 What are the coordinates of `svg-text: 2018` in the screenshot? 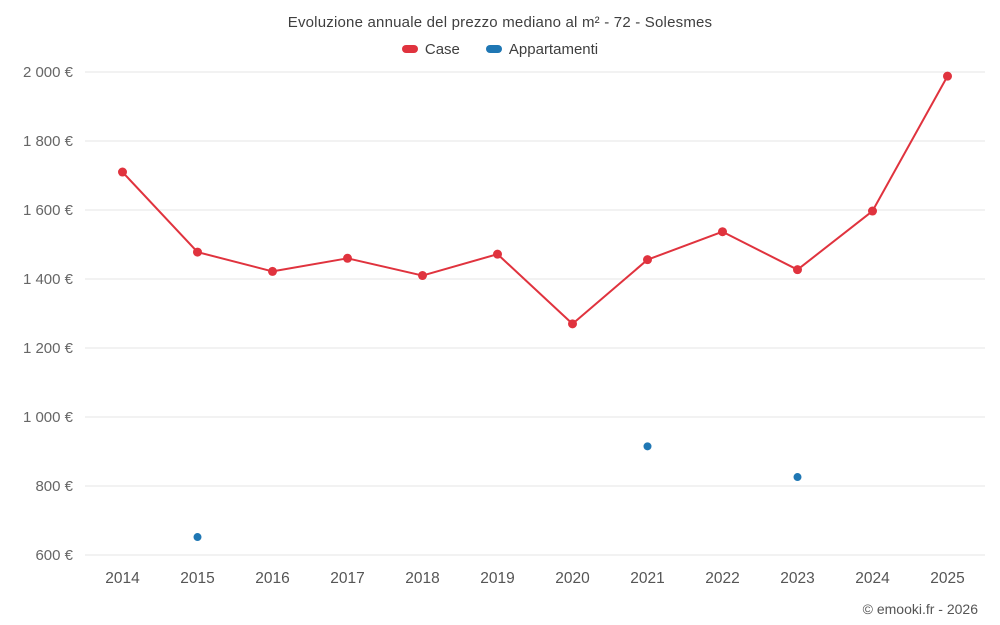 It's located at (422, 578).